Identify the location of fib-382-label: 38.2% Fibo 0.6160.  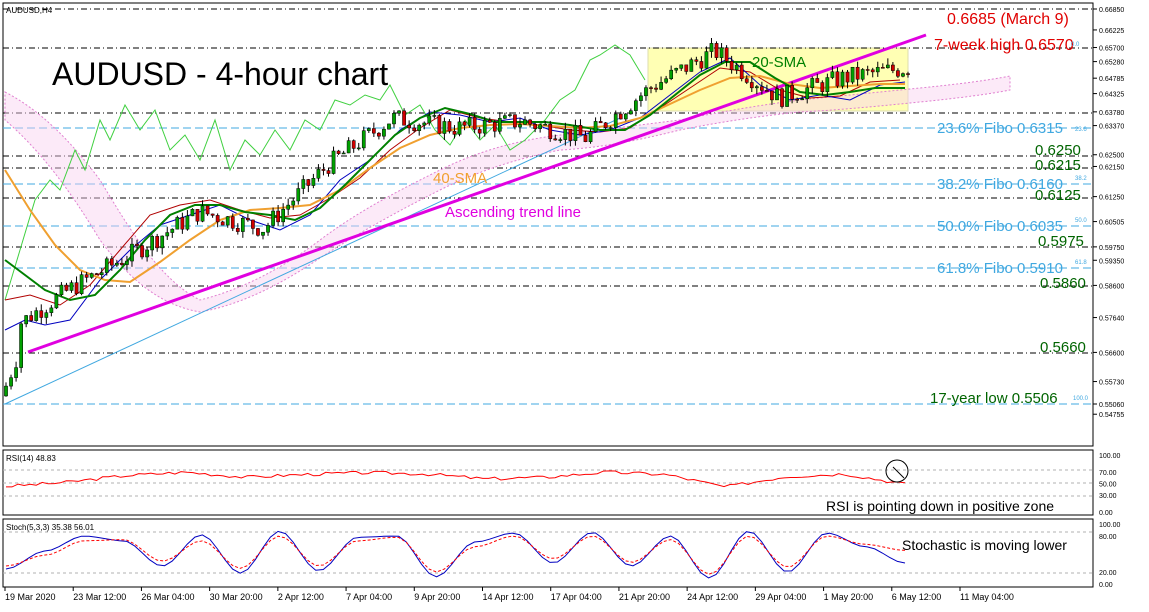
(1000, 184).